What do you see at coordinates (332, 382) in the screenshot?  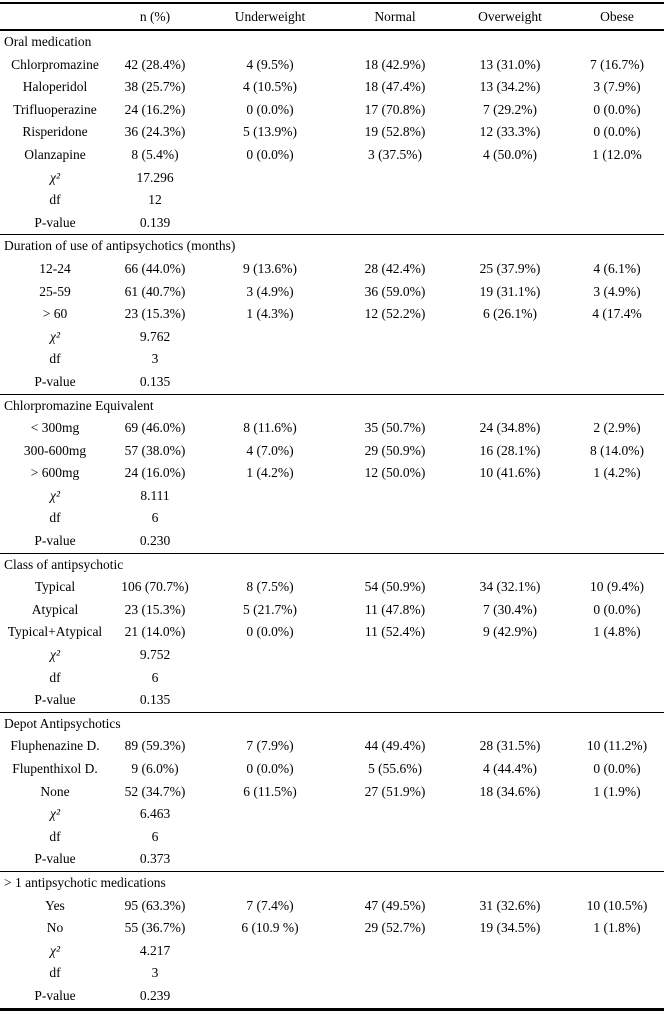 I see `table-row: P-value 0.135` at bounding box center [332, 382].